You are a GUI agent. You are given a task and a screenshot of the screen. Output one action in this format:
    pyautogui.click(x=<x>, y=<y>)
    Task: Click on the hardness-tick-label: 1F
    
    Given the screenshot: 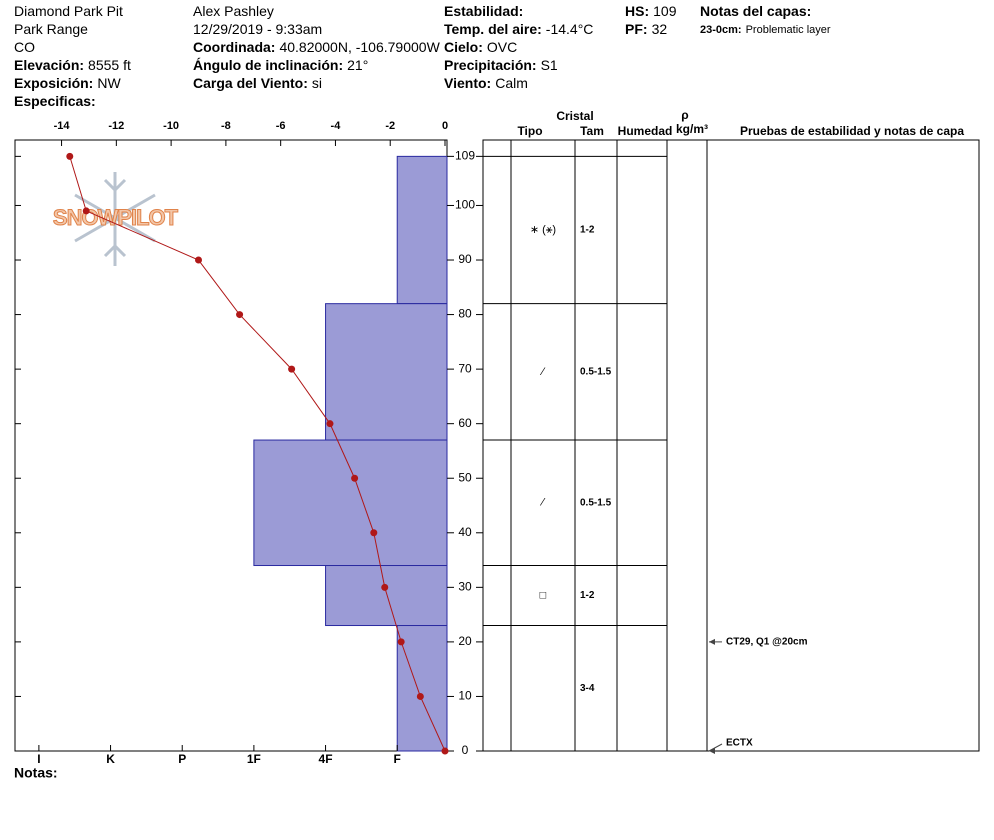 What is the action you would take?
    pyautogui.click(x=254, y=759)
    